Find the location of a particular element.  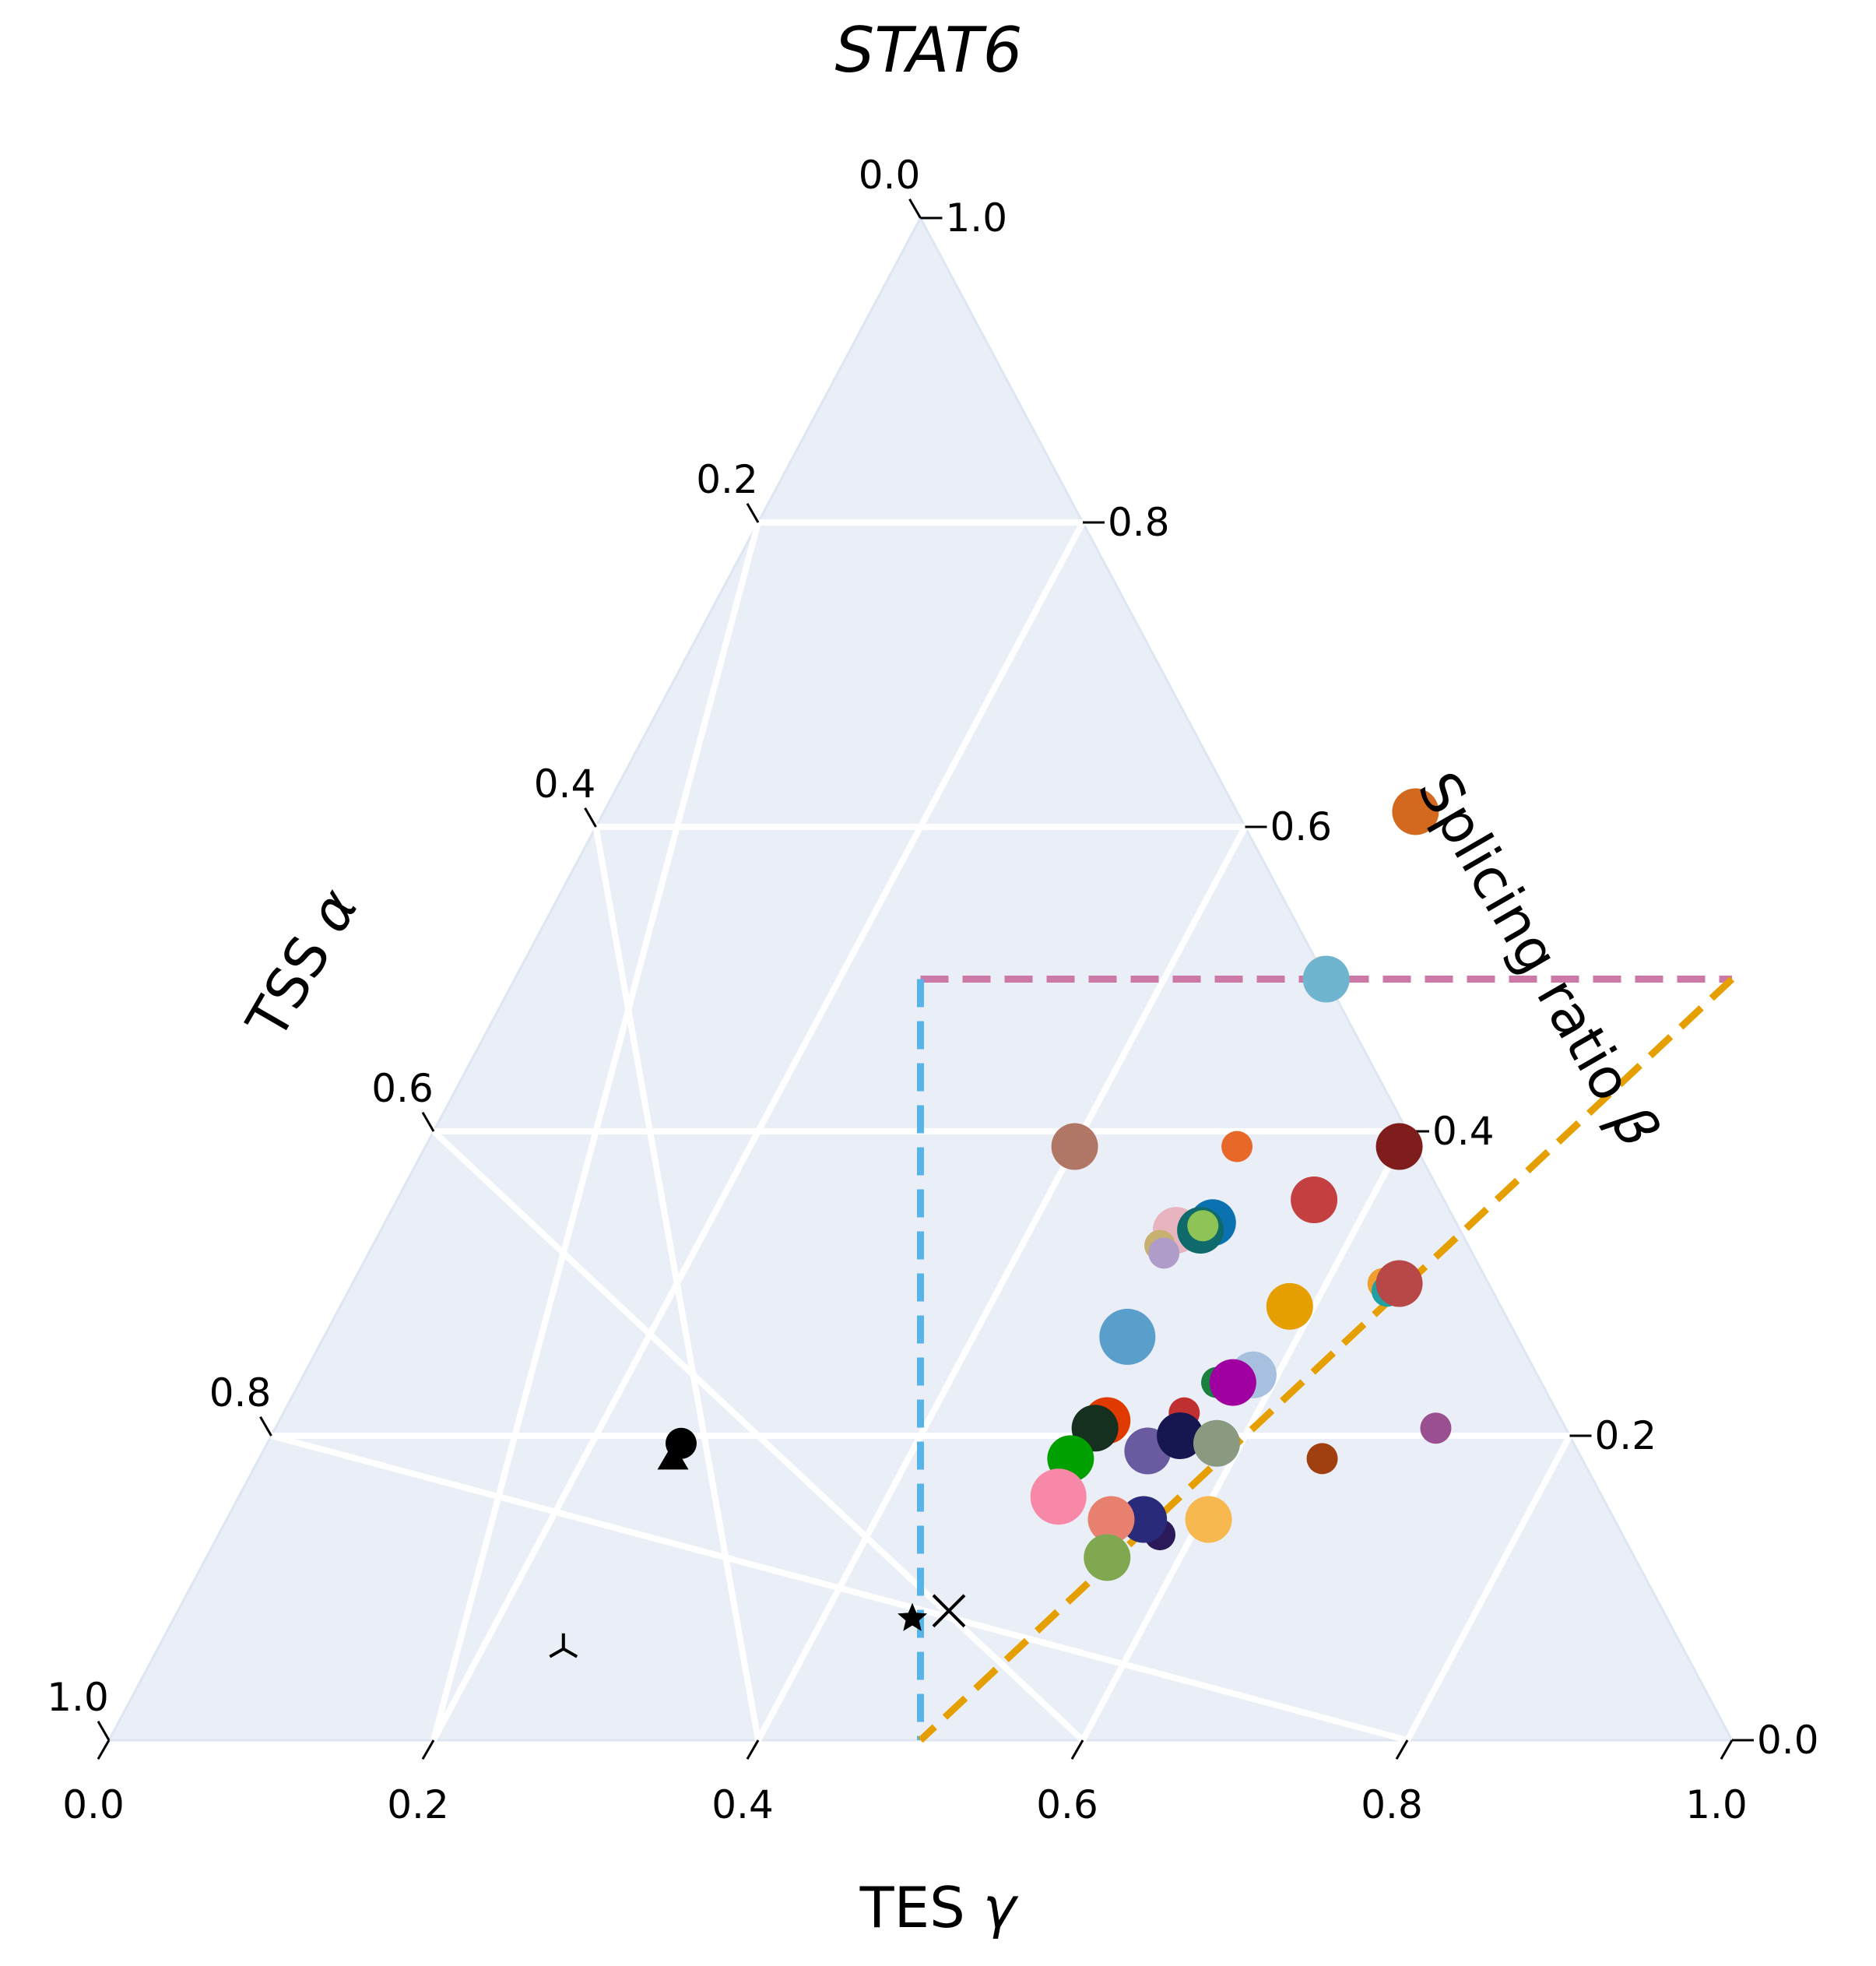

bottom-axis-title: TES γ is located at coordinates (939, 1907).